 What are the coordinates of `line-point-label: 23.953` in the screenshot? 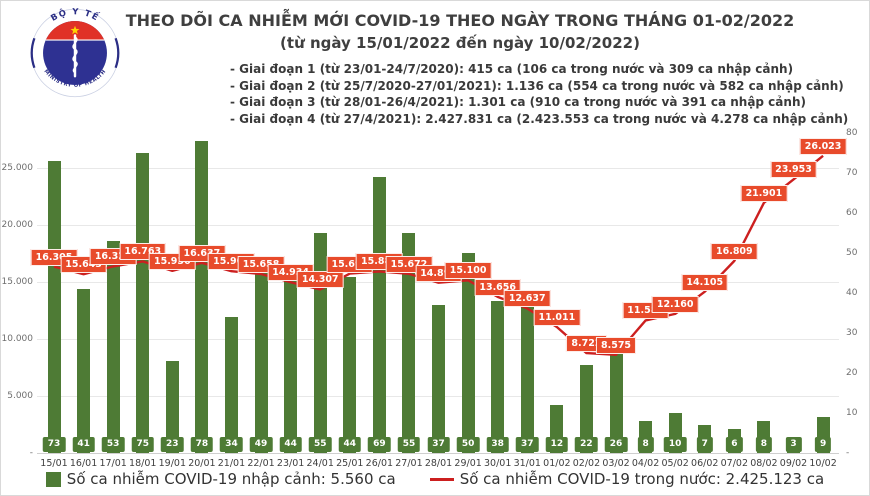 It's located at (793, 170).